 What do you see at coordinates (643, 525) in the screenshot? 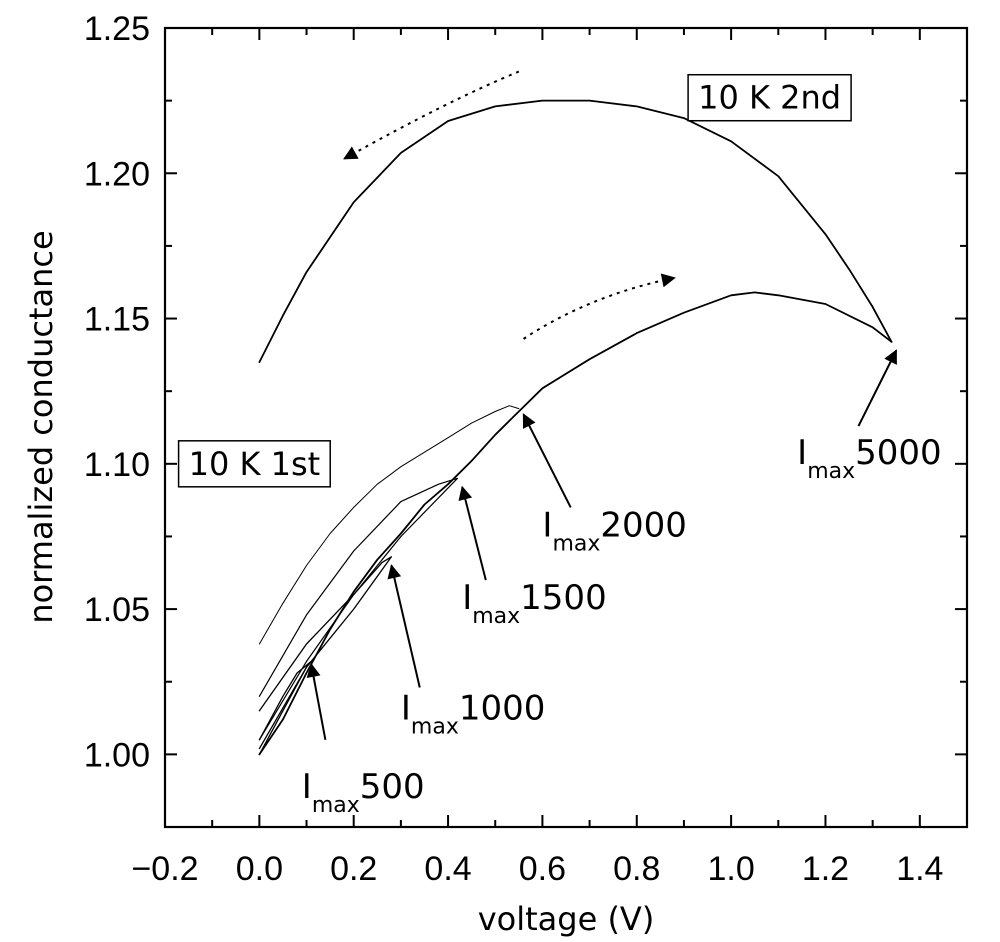
I see `imax-value: 2000` at bounding box center [643, 525].